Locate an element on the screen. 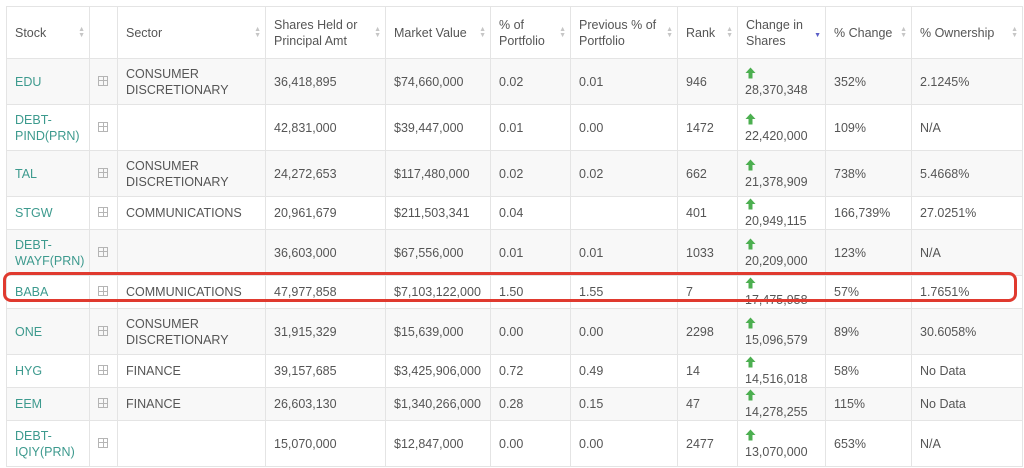 The image size is (1024, 468). pct-change-cell: 653% is located at coordinates (868, 443).